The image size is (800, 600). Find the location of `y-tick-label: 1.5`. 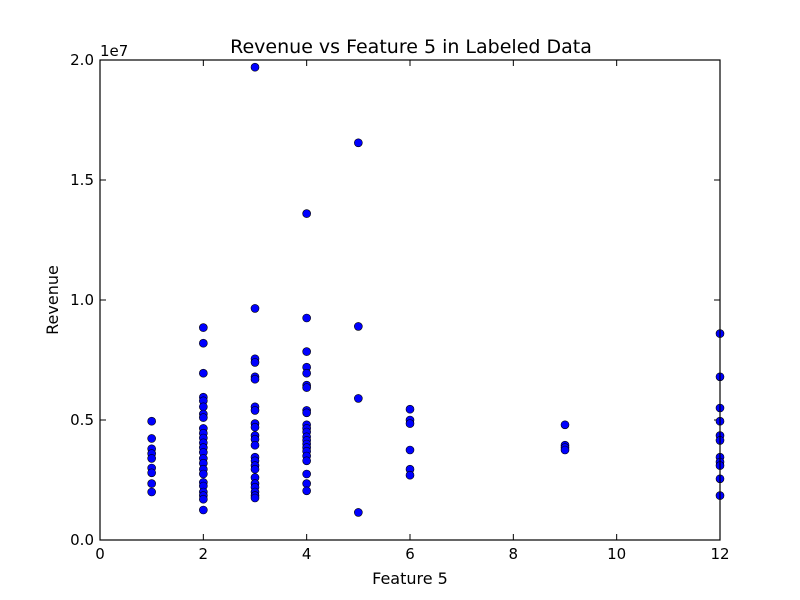

y-tick-label: 1.5 is located at coordinates (82, 180).